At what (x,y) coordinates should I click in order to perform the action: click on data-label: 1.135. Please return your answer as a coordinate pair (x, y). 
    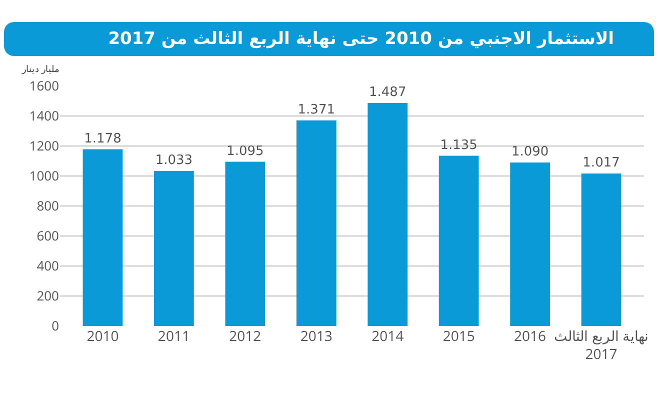
    Looking at the image, I should click on (459, 145).